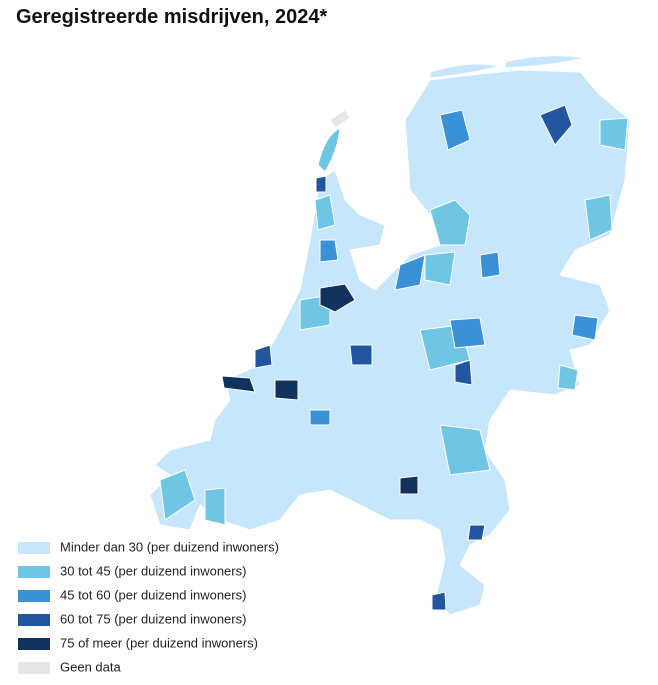 The height and width of the screenshot is (685, 658). Describe the element at coordinates (153, 594) in the screenshot. I see `legend-label: 45 tot 60 (per duizend inwoners)` at that location.